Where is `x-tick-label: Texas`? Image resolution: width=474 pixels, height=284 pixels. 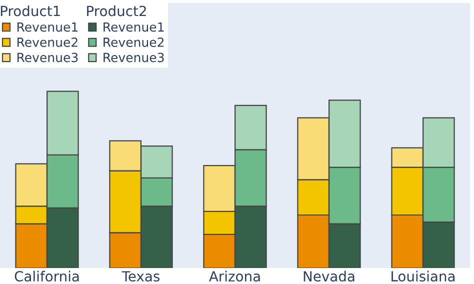
x-tick-label: Texas is located at coordinates (141, 276).